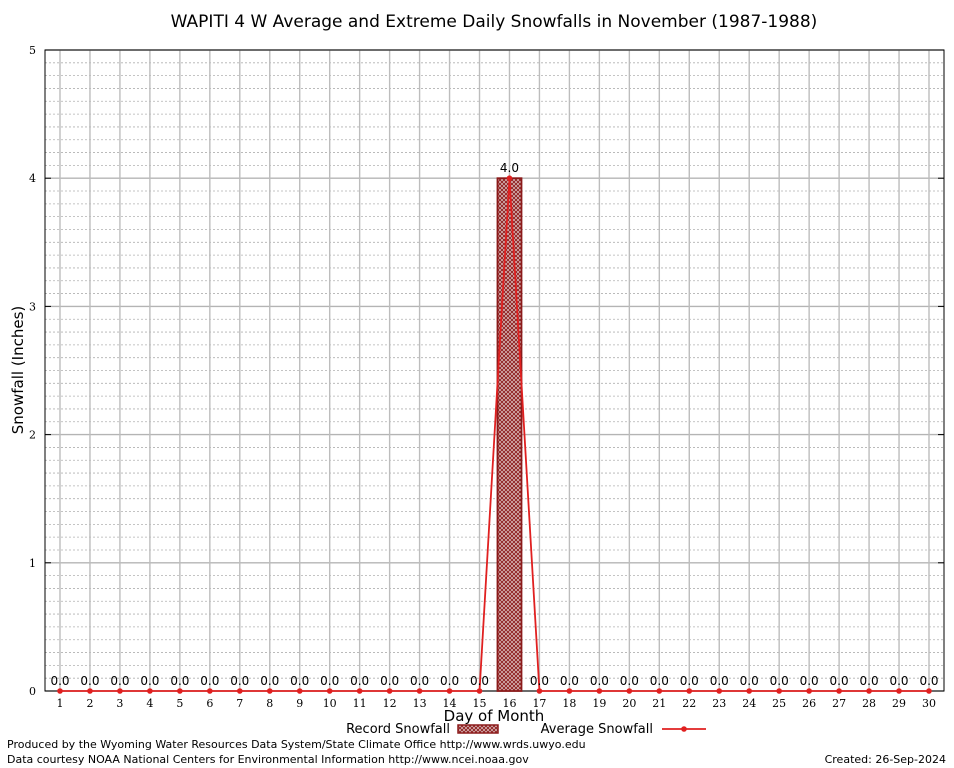 The width and height of the screenshot is (954, 768). I want to click on data-label: 4.0, so click(509, 168).